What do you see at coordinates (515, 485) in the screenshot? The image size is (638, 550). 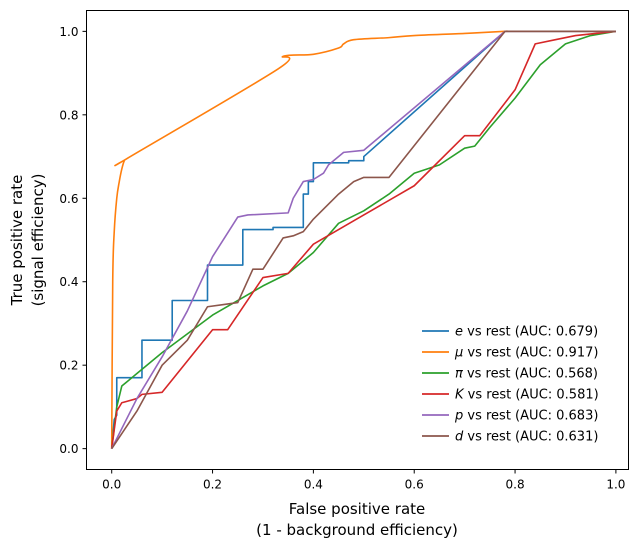 I see `x-tick-label: 0.8` at bounding box center [515, 485].